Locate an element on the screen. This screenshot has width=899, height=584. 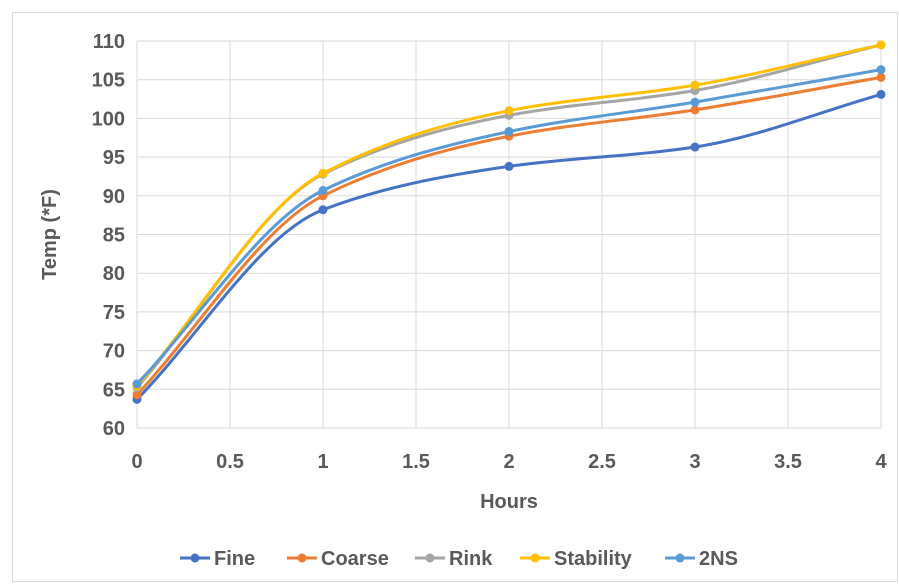
y-tick-label: 60 is located at coordinates (114, 429).